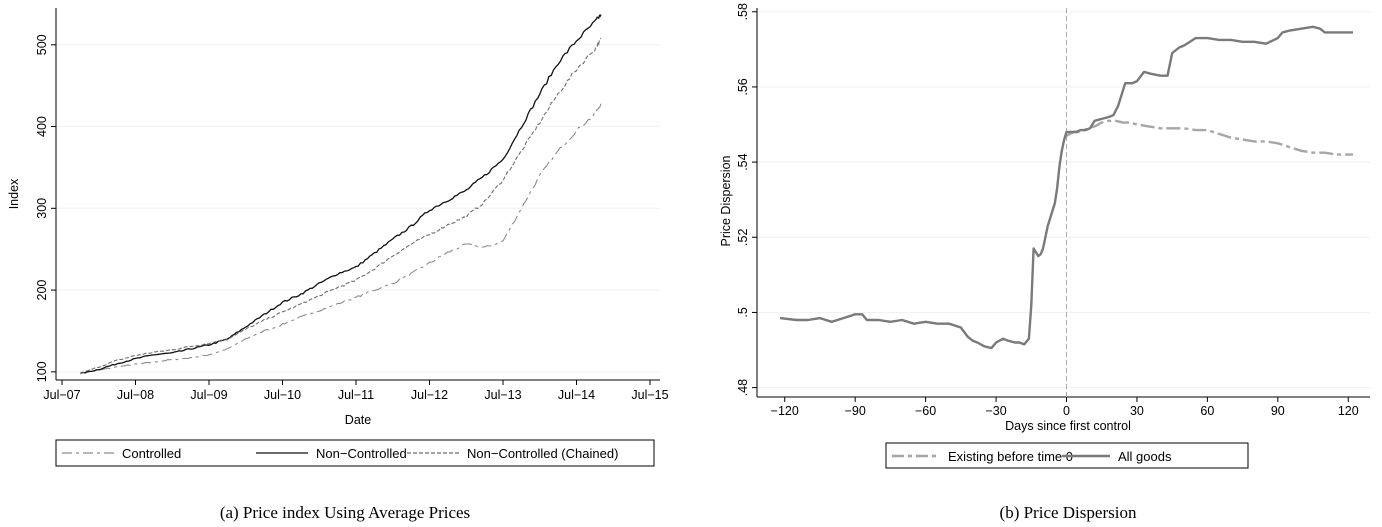 Image resolution: width=1382 pixels, height=527 pixels. What do you see at coordinates (1145, 456) in the screenshot?
I see `panel-b-legend-label: All goods` at bounding box center [1145, 456].